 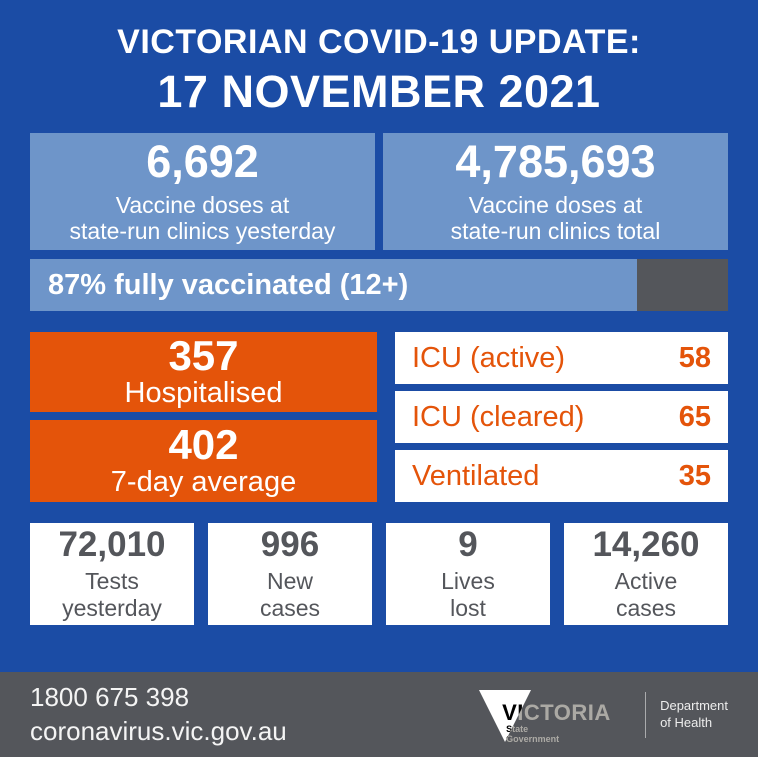 I want to click on icu-cleared-label: ICU (cleared), so click(x=498, y=416).